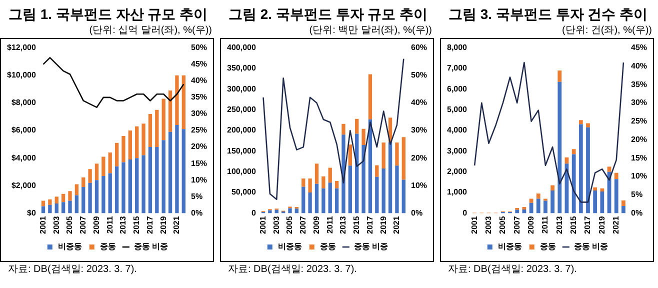 This screenshot has height=288, width=658. What do you see at coordinates (639, 139) in the screenshot?
I see `y2-tick-label: 20%` at bounding box center [639, 139].